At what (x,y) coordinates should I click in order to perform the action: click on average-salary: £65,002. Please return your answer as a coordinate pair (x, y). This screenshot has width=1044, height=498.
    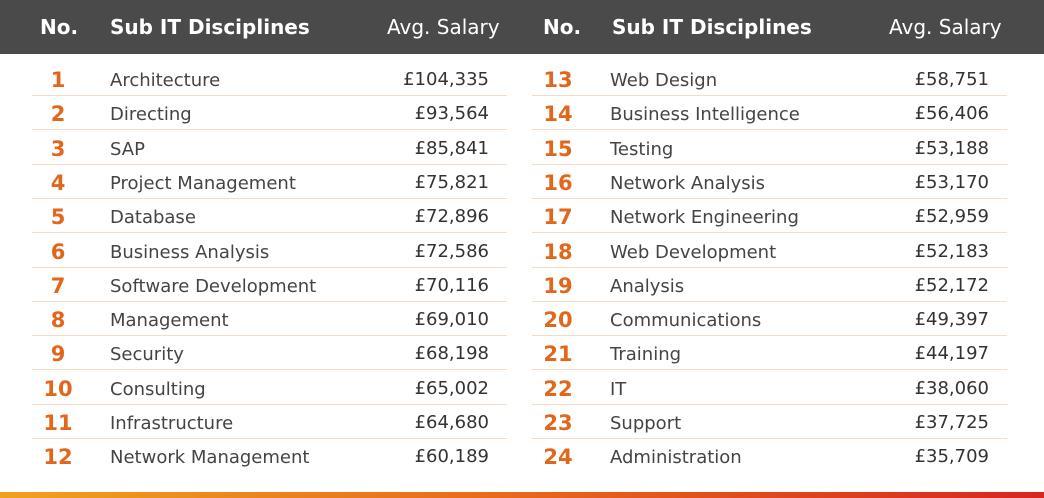
    Looking at the image, I should click on (451, 388).